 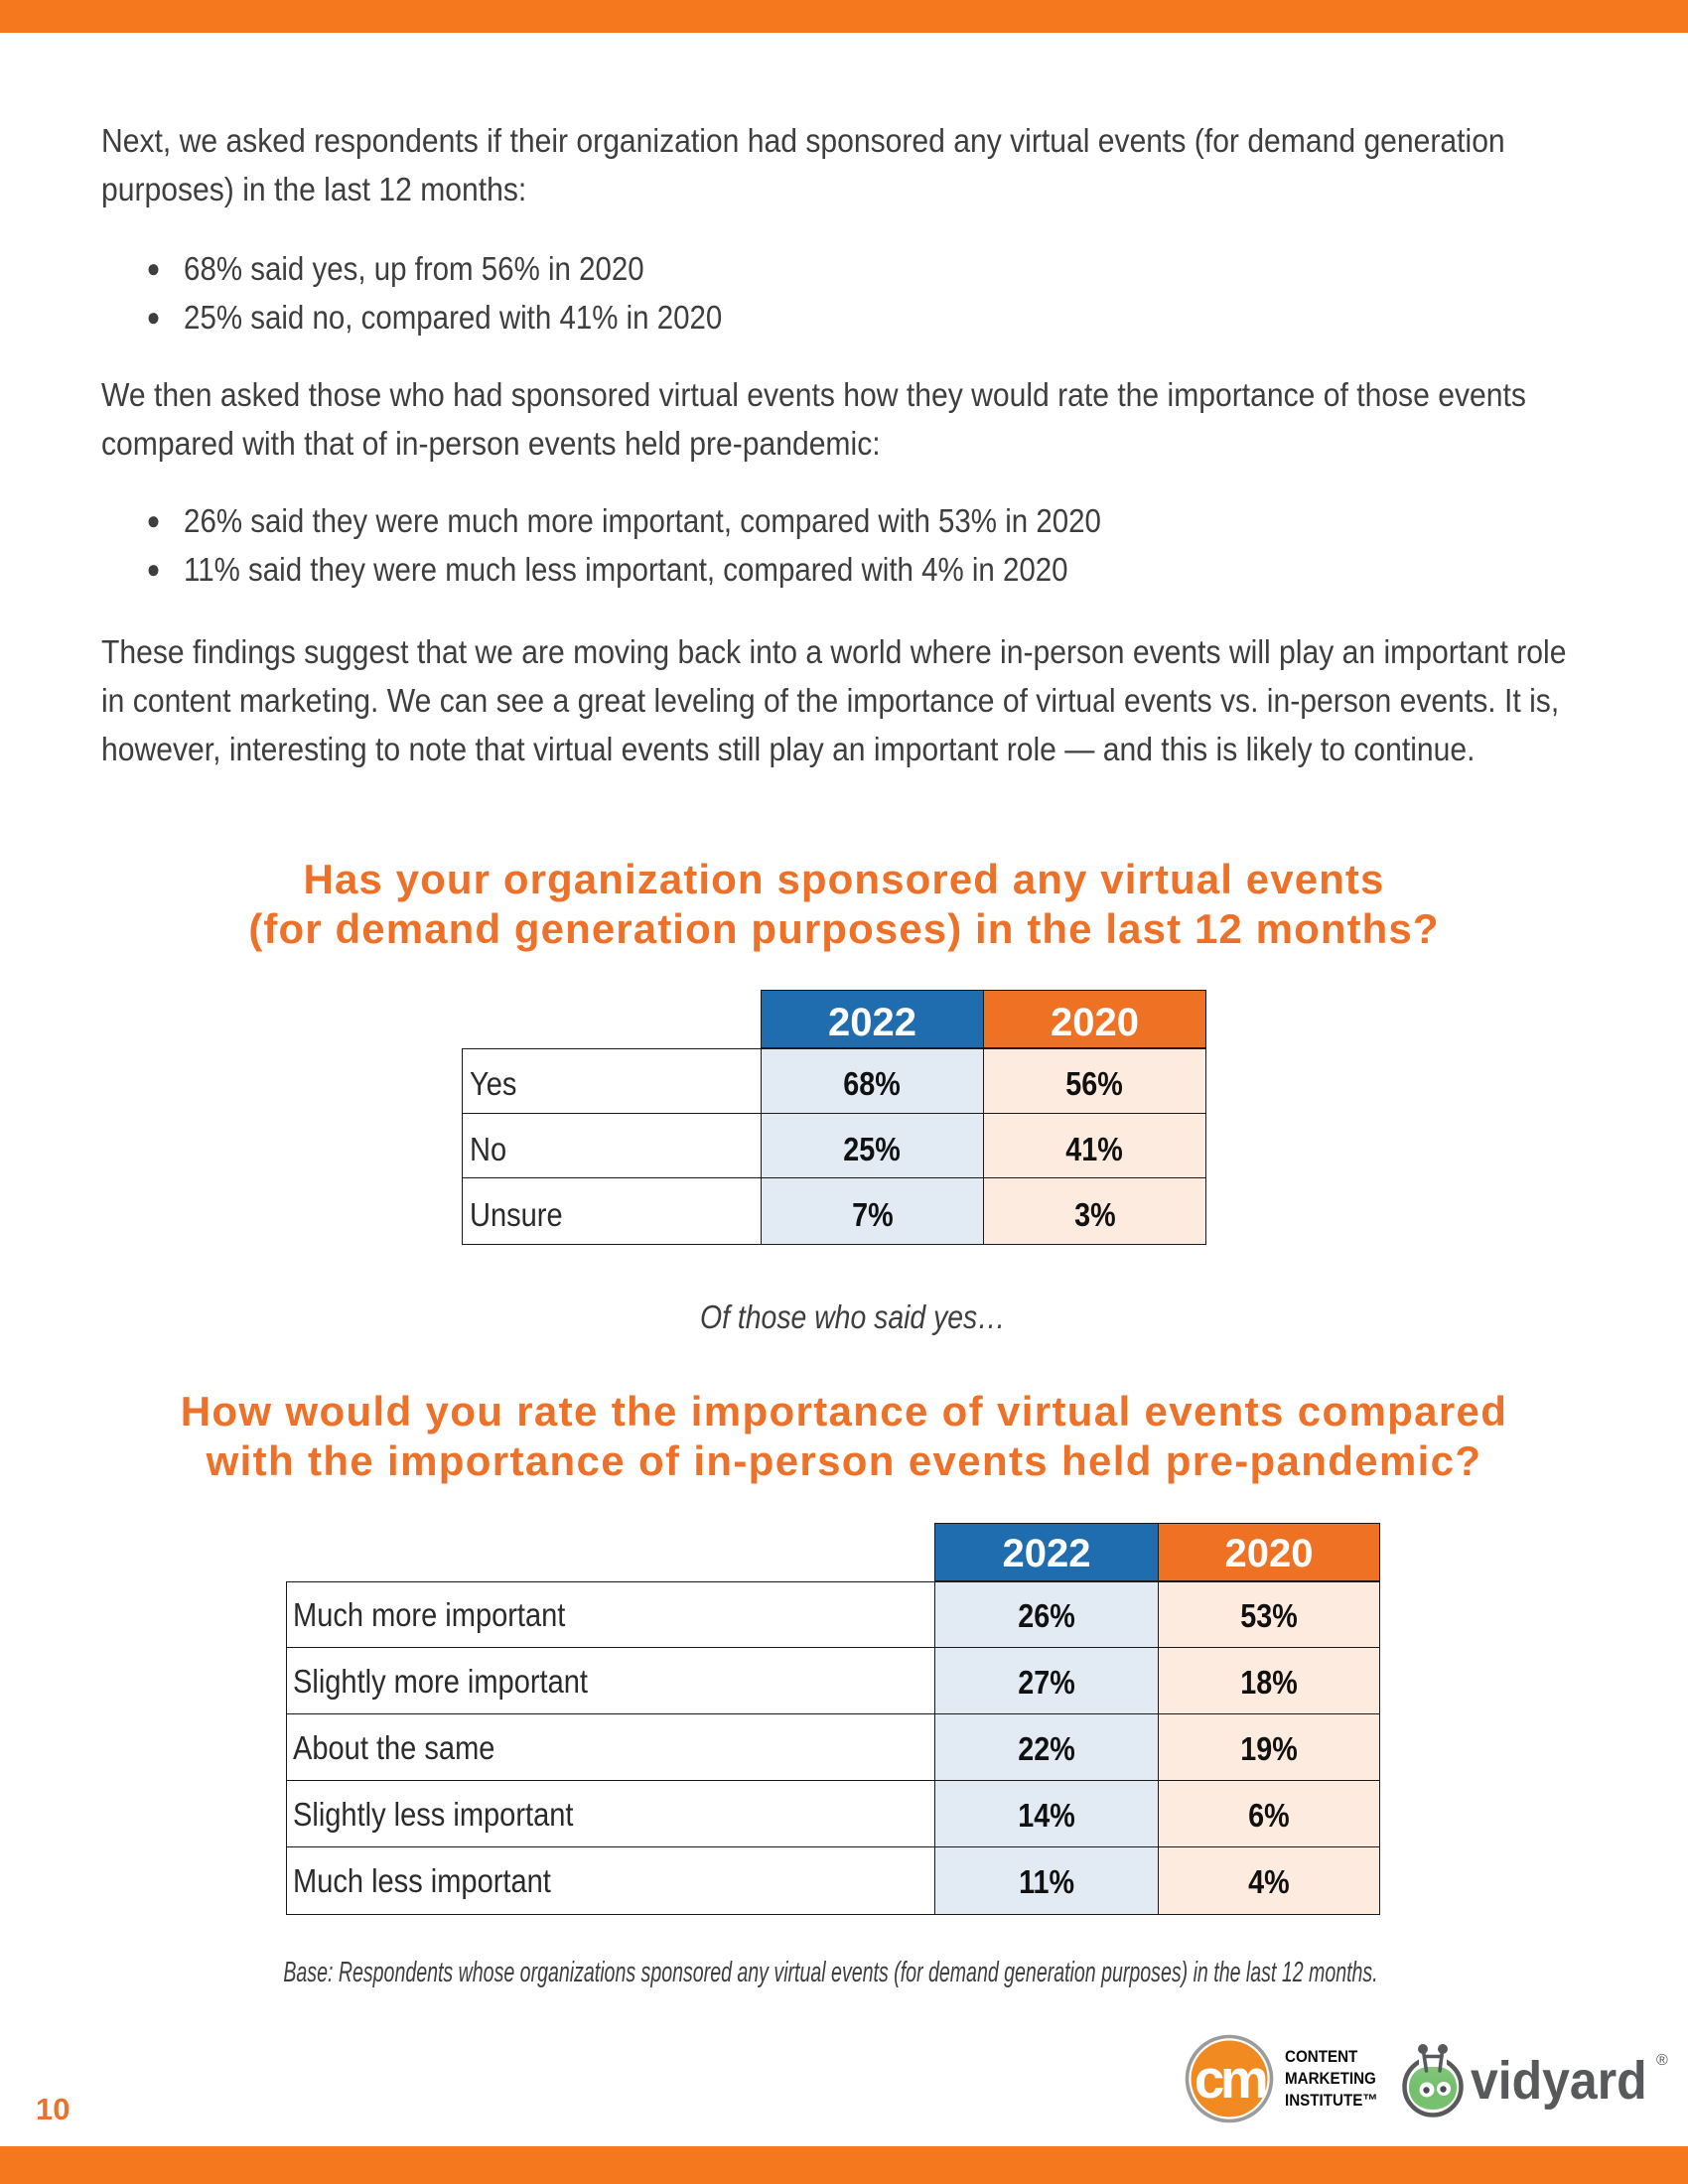 I want to click on svg-text: cm, so click(x=1230, y=2079).